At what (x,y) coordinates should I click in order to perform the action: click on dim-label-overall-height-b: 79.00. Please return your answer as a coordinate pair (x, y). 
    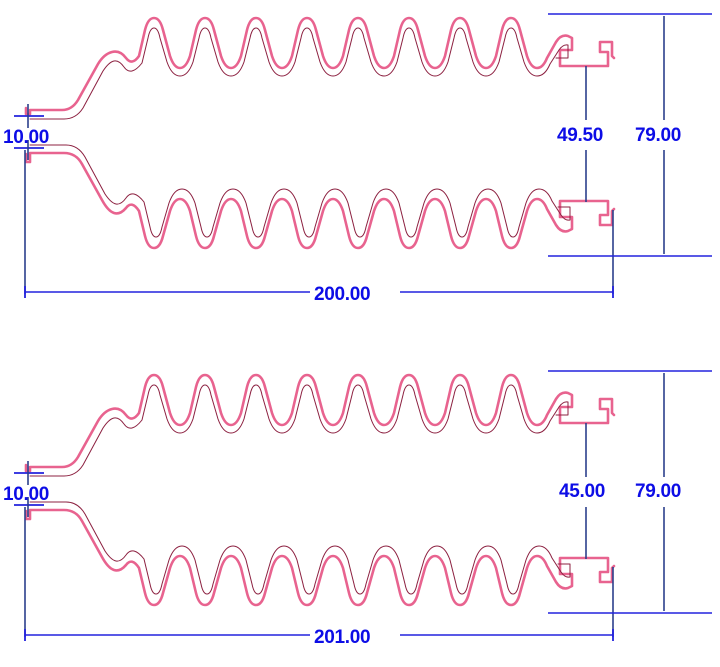
    Looking at the image, I should click on (658, 491).